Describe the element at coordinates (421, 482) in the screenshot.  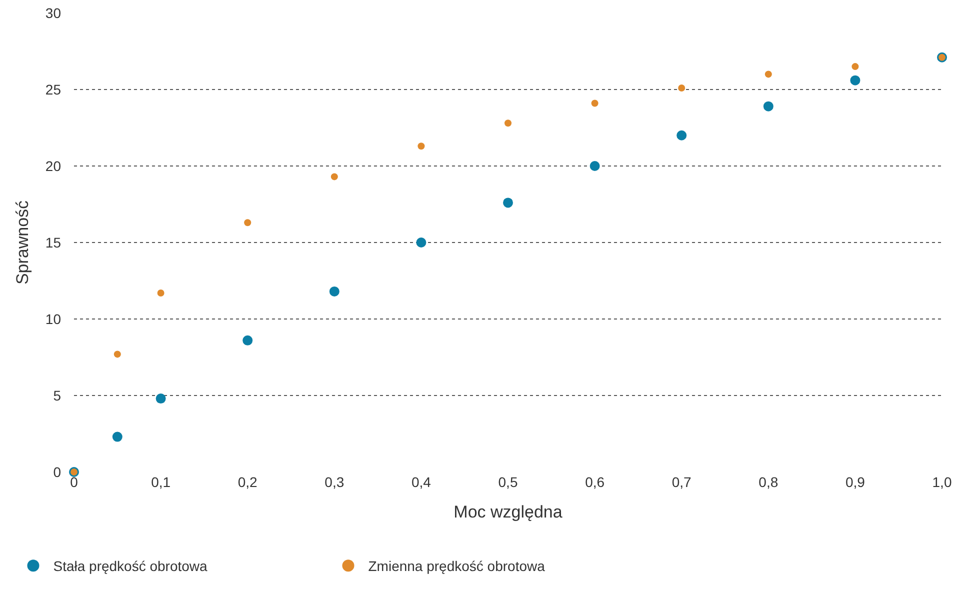
I see `x-tick-label: 0,4` at that location.